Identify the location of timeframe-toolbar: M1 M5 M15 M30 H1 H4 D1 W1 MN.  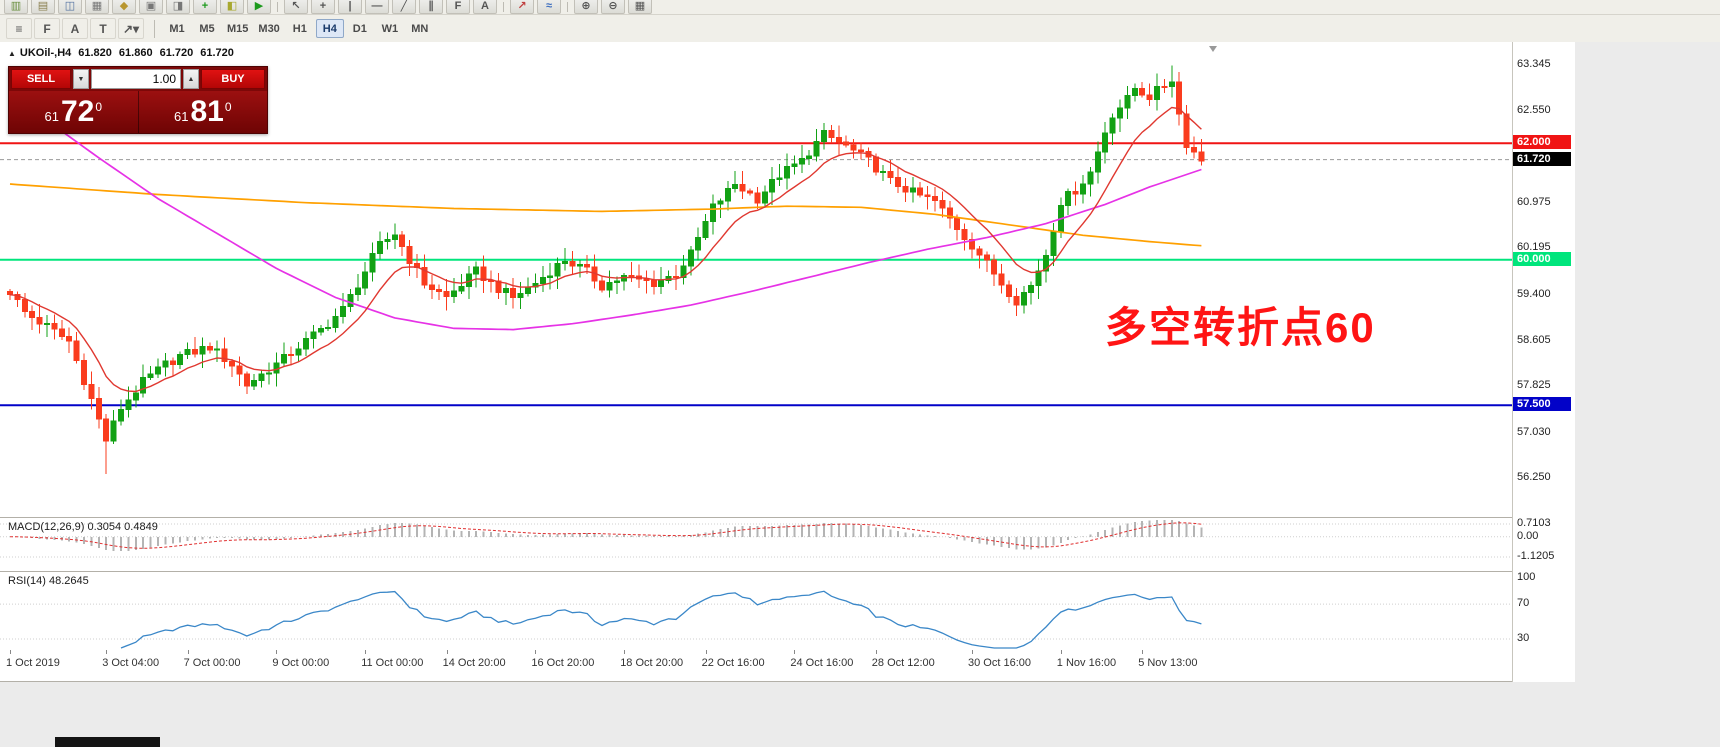
(299, 28).